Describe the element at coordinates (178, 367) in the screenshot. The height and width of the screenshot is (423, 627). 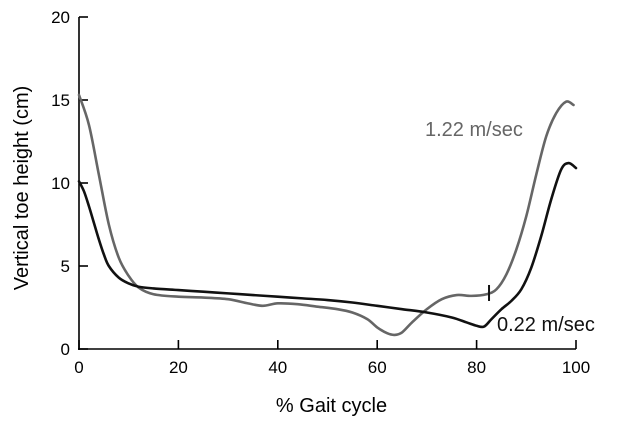
I see `x-tick-label: 20` at that location.